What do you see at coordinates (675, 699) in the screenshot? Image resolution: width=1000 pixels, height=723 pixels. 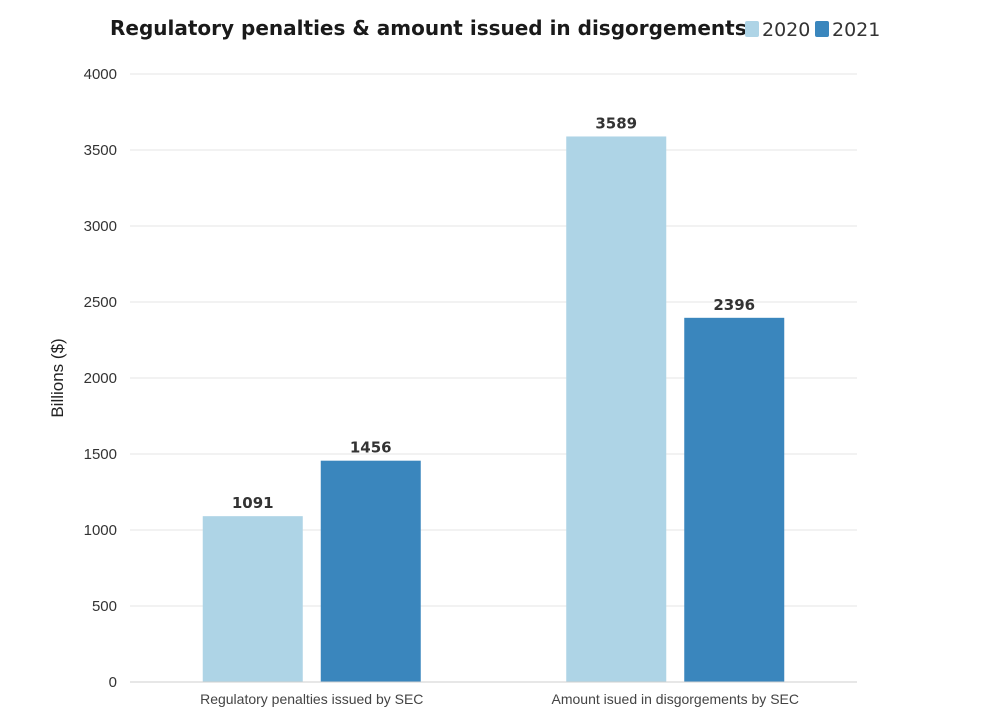 I see `category-label-1: Amount isued in disgorgements by SEC` at bounding box center [675, 699].